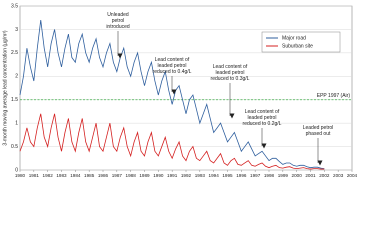 The image size is (374, 240). I want to click on x-tick-label: 1985, so click(89, 175).